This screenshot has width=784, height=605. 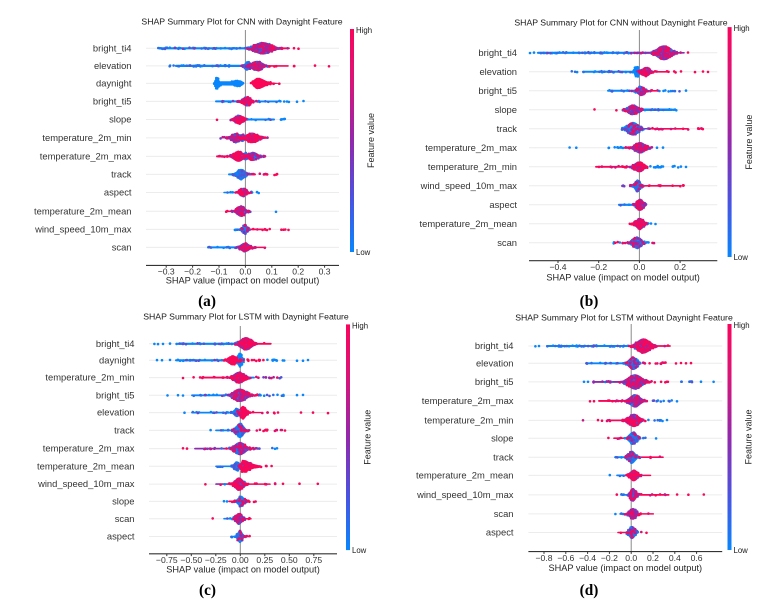 I want to click on svg-text: (c), so click(x=207, y=590).